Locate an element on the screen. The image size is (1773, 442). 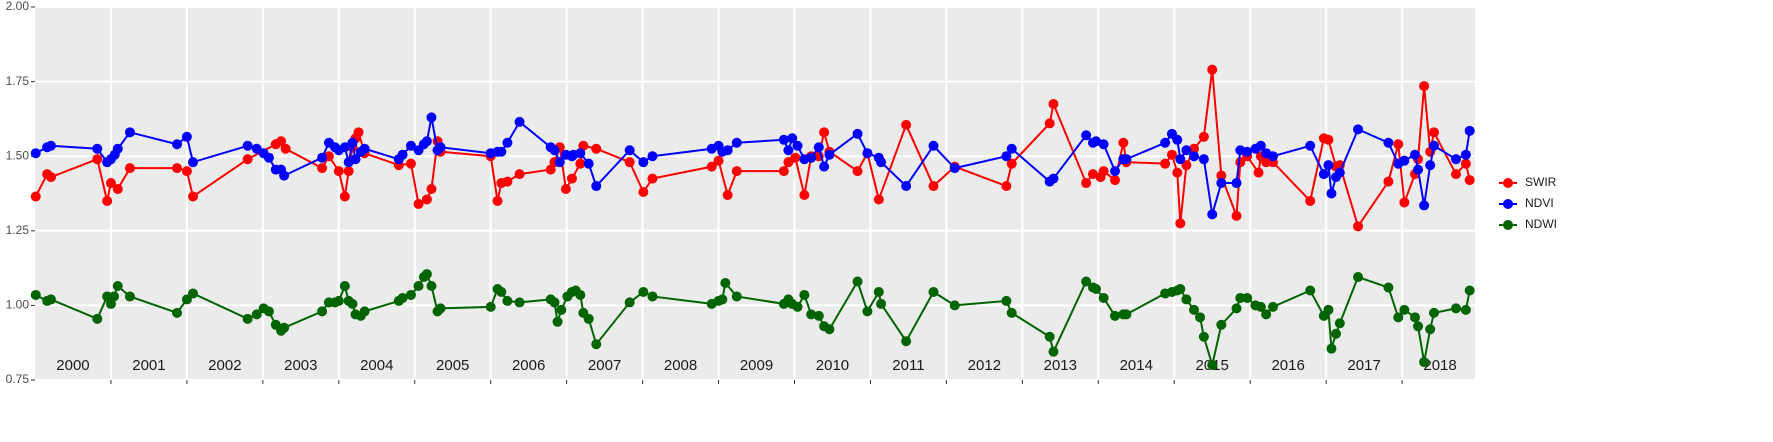
year-label: 2009 is located at coordinates (756, 365).